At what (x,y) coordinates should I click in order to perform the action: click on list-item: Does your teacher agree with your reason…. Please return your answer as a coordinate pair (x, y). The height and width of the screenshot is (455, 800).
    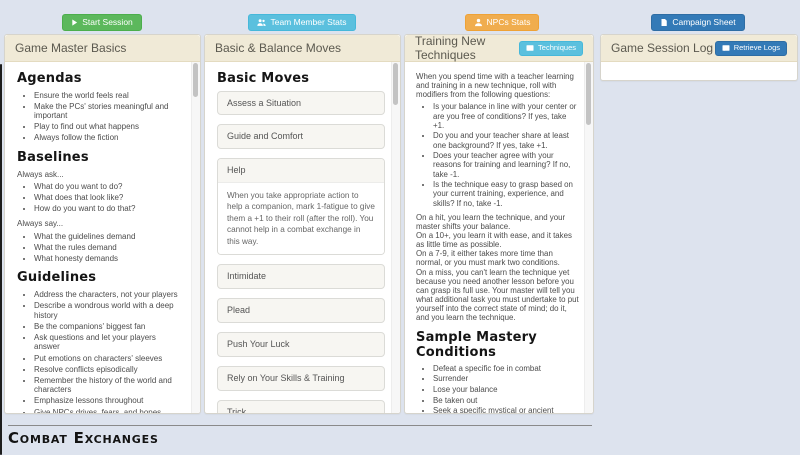
    Looking at the image, I should click on (506, 164).